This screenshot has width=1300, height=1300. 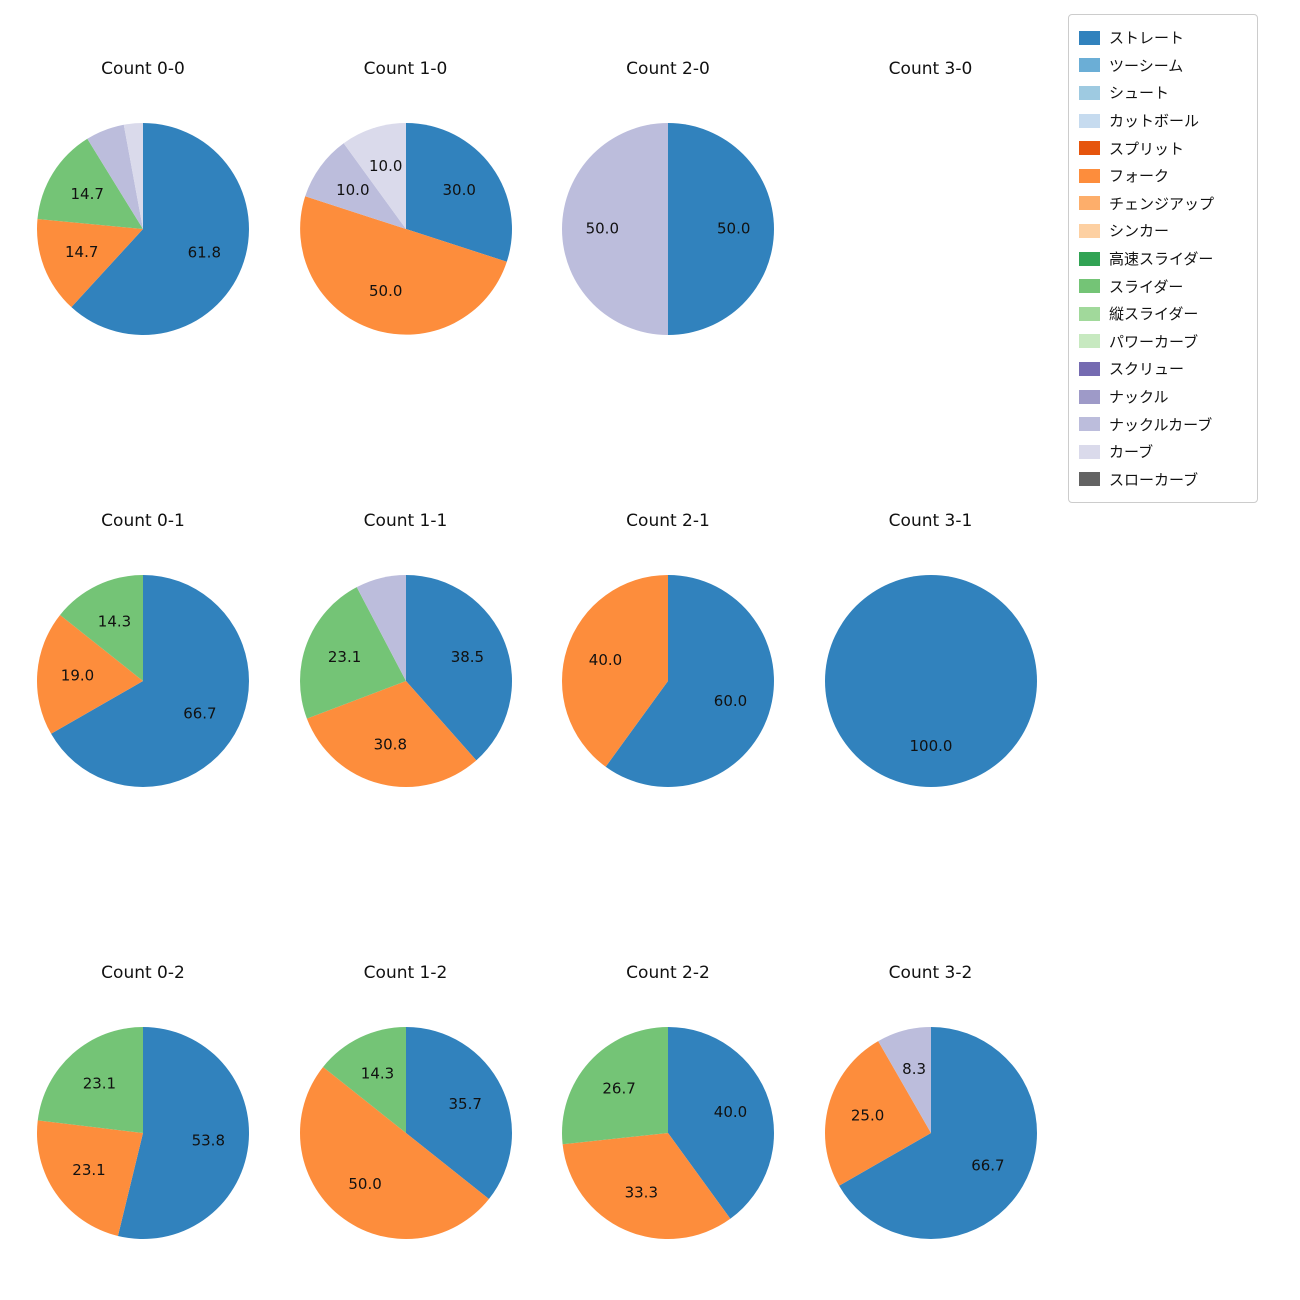 I want to click on legend-item: 縦スライダー, so click(x=1162, y=314).